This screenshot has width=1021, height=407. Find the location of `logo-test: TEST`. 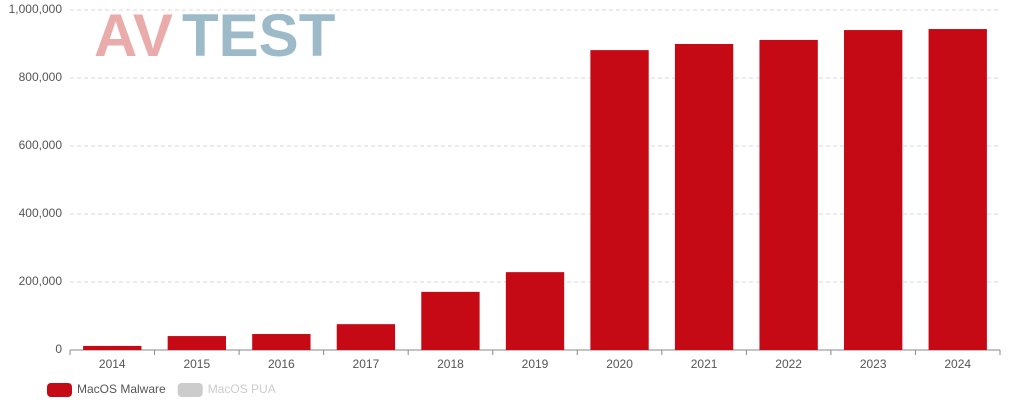

logo-test: TEST is located at coordinates (258, 35).